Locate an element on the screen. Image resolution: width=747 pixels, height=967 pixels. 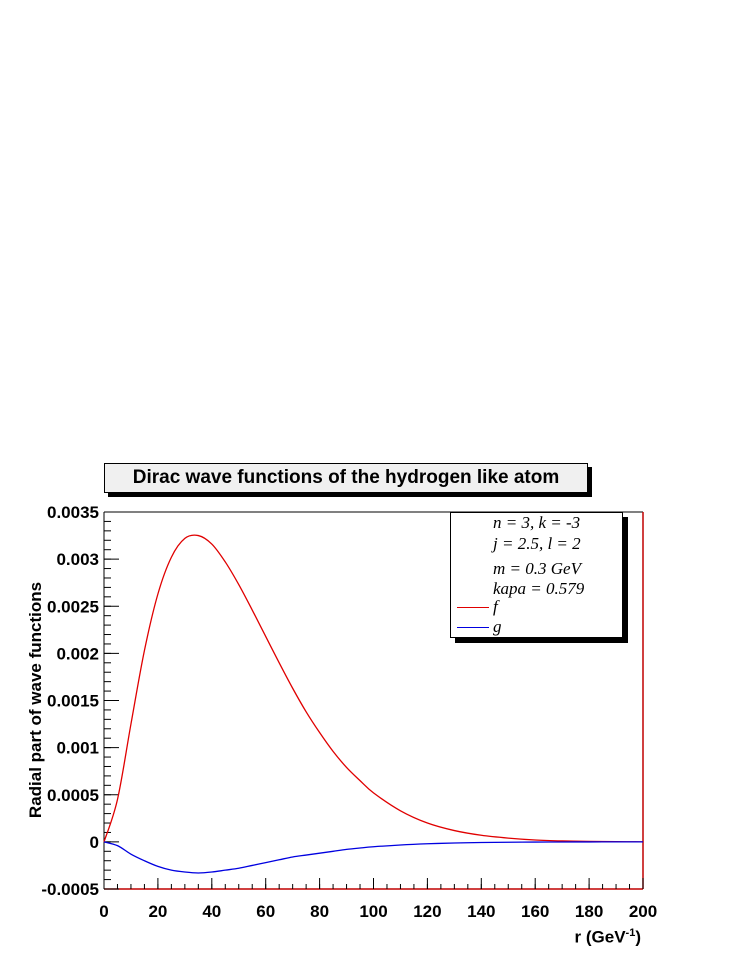
y-tick-label: 0.0005 is located at coordinates (73, 795).